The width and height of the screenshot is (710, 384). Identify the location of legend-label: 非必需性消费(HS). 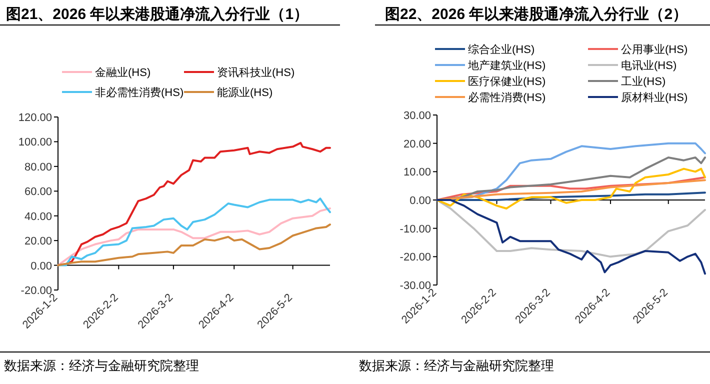
(139, 92).